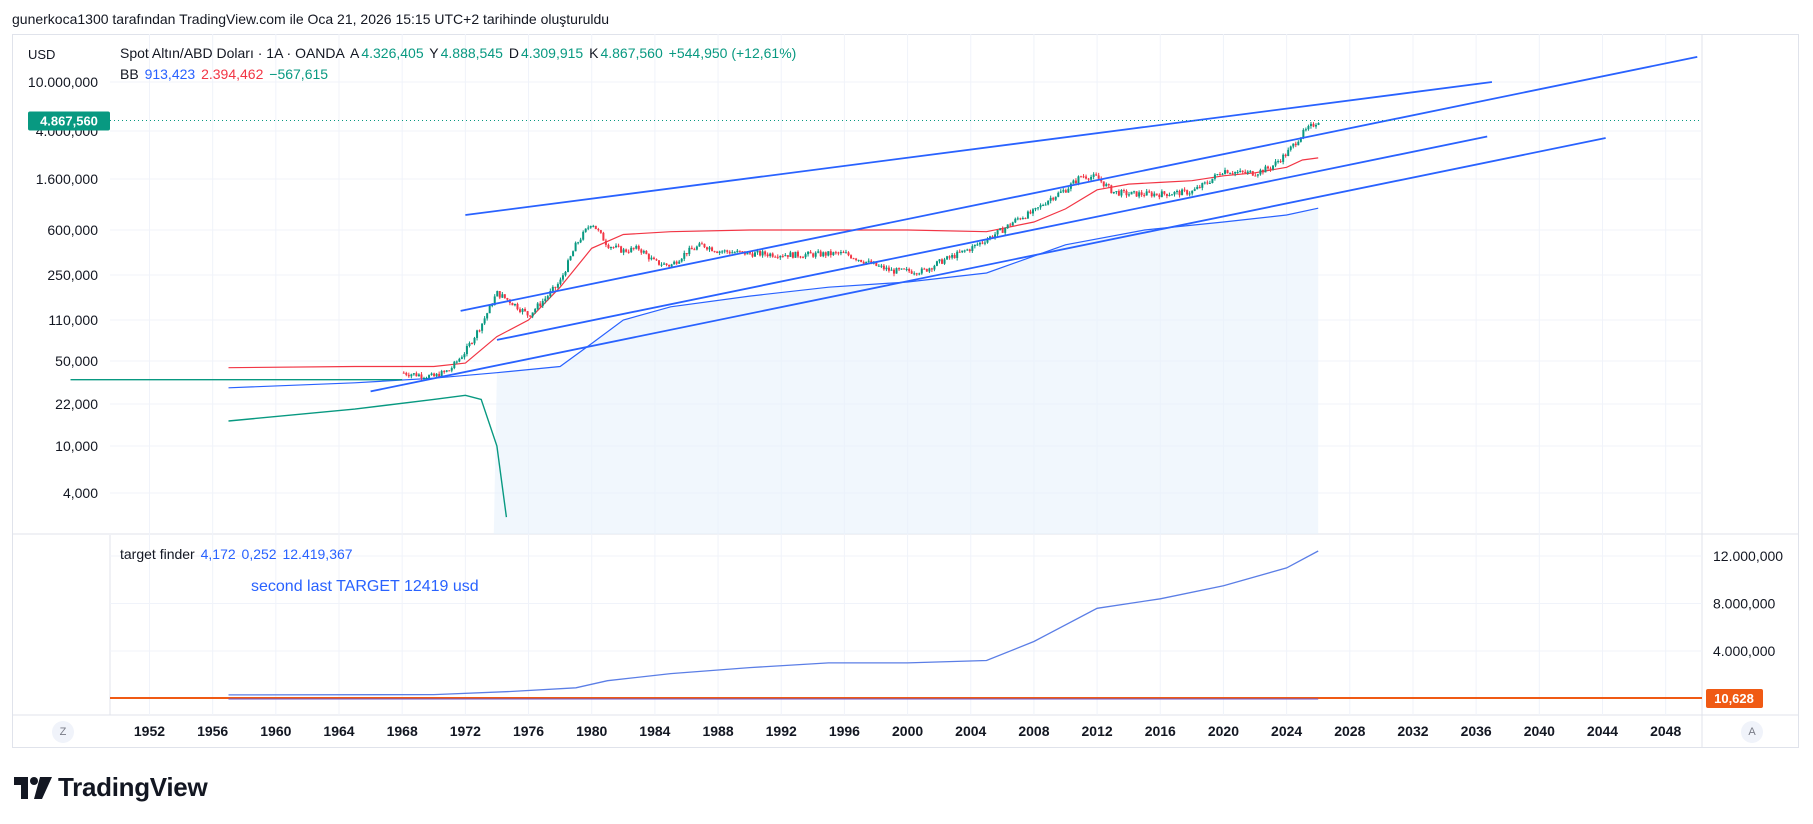  Describe the element at coordinates (111, 787) in the screenshot. I see `tradingview-logo: TradingView` at that location.